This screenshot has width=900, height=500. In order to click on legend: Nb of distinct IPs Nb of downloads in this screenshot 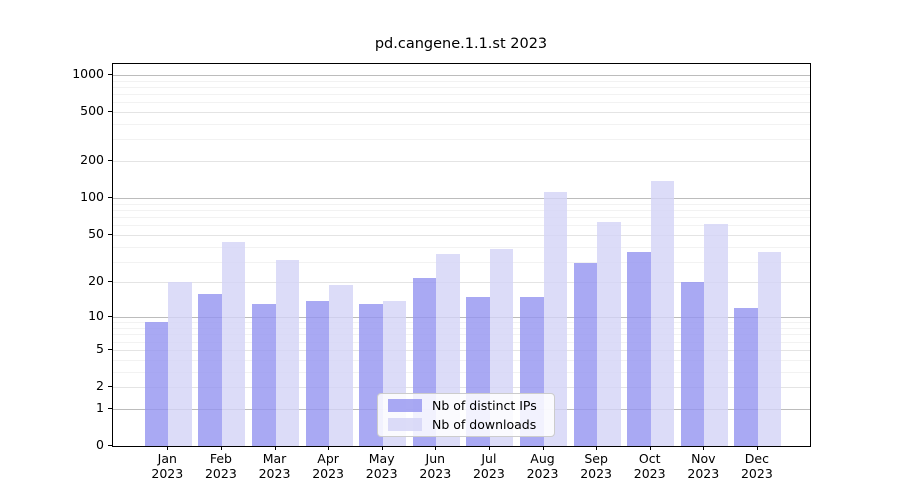, I will do `click(466, 415)`.